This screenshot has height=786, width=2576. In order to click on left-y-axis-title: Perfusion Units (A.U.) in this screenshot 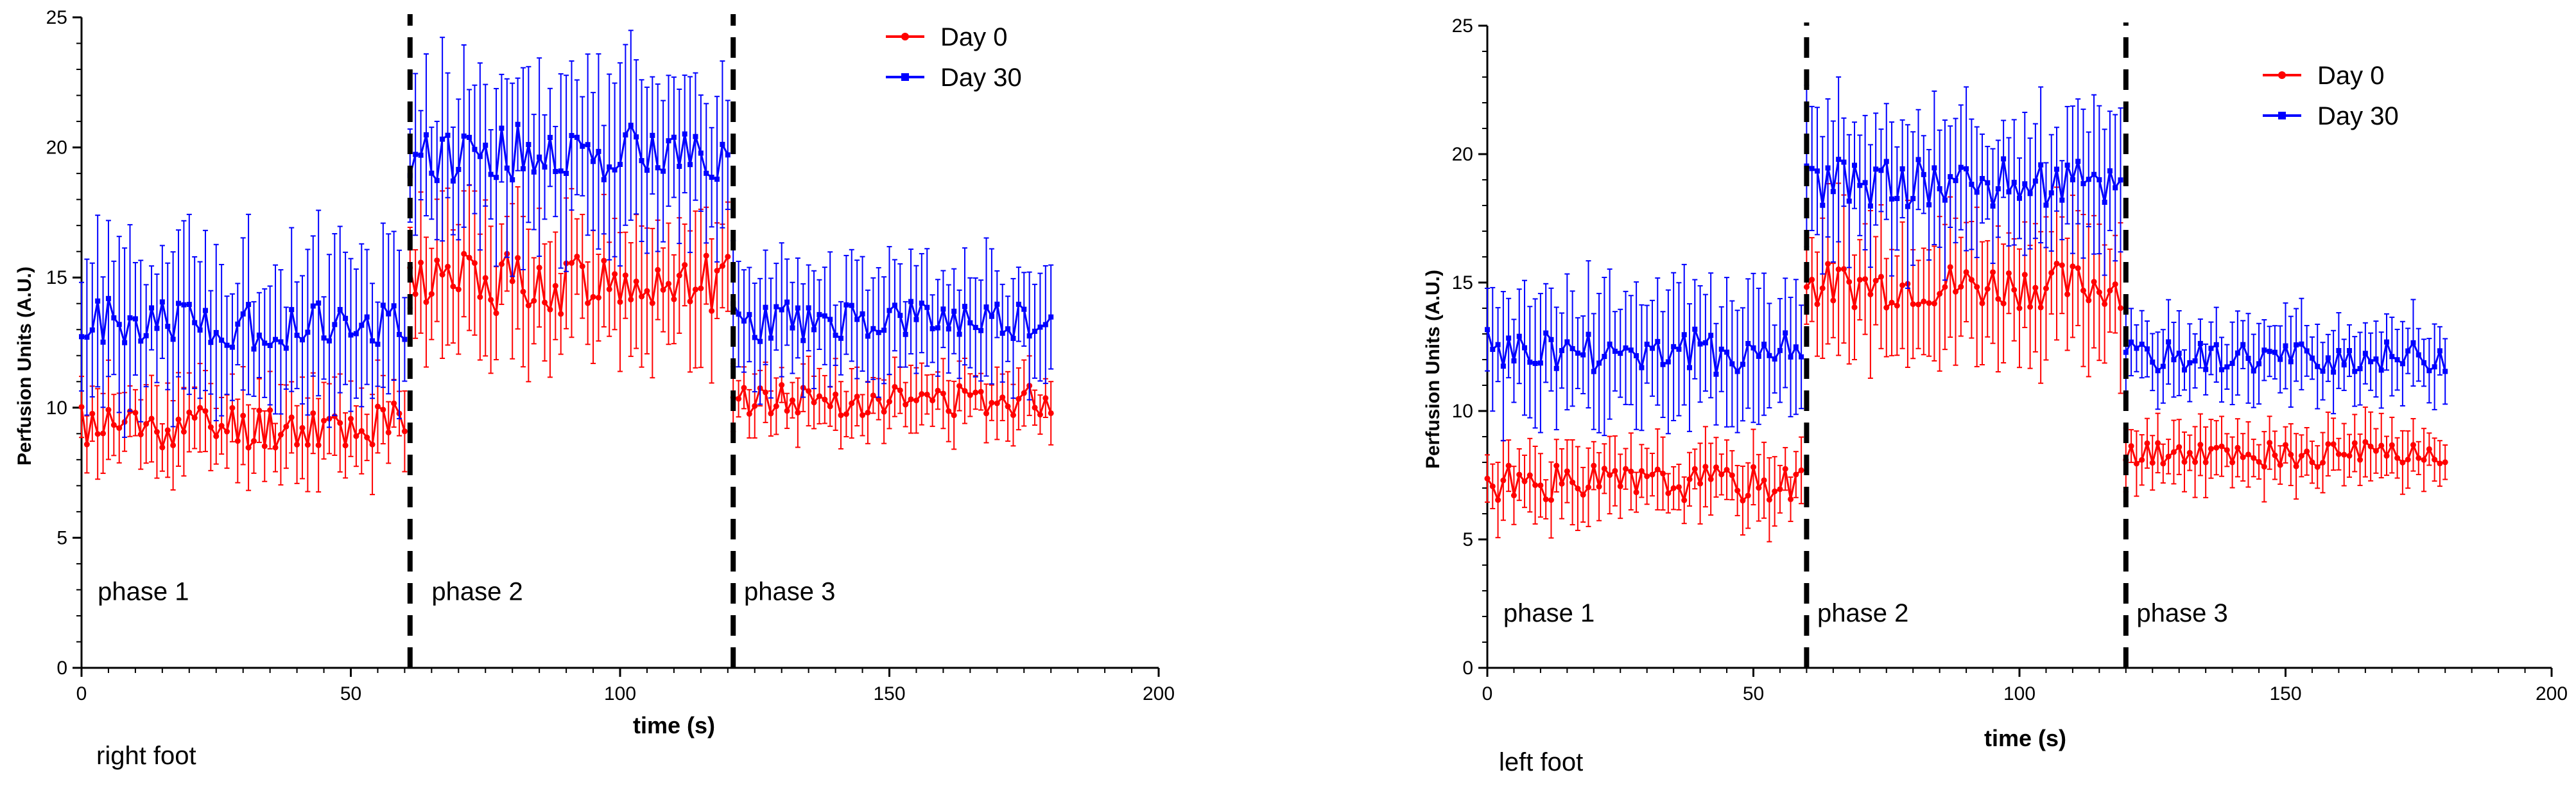, I will do `click(1433, 370)`.